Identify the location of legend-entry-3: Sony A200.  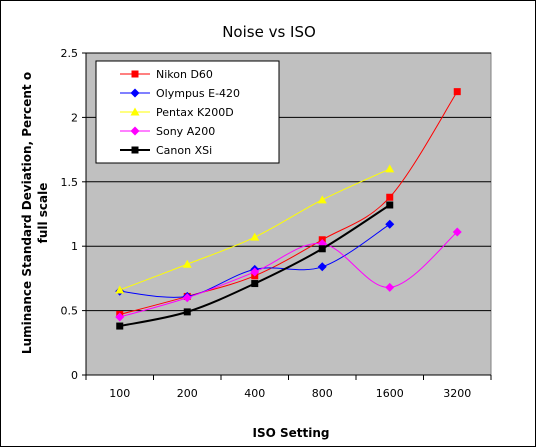
(167, 131).